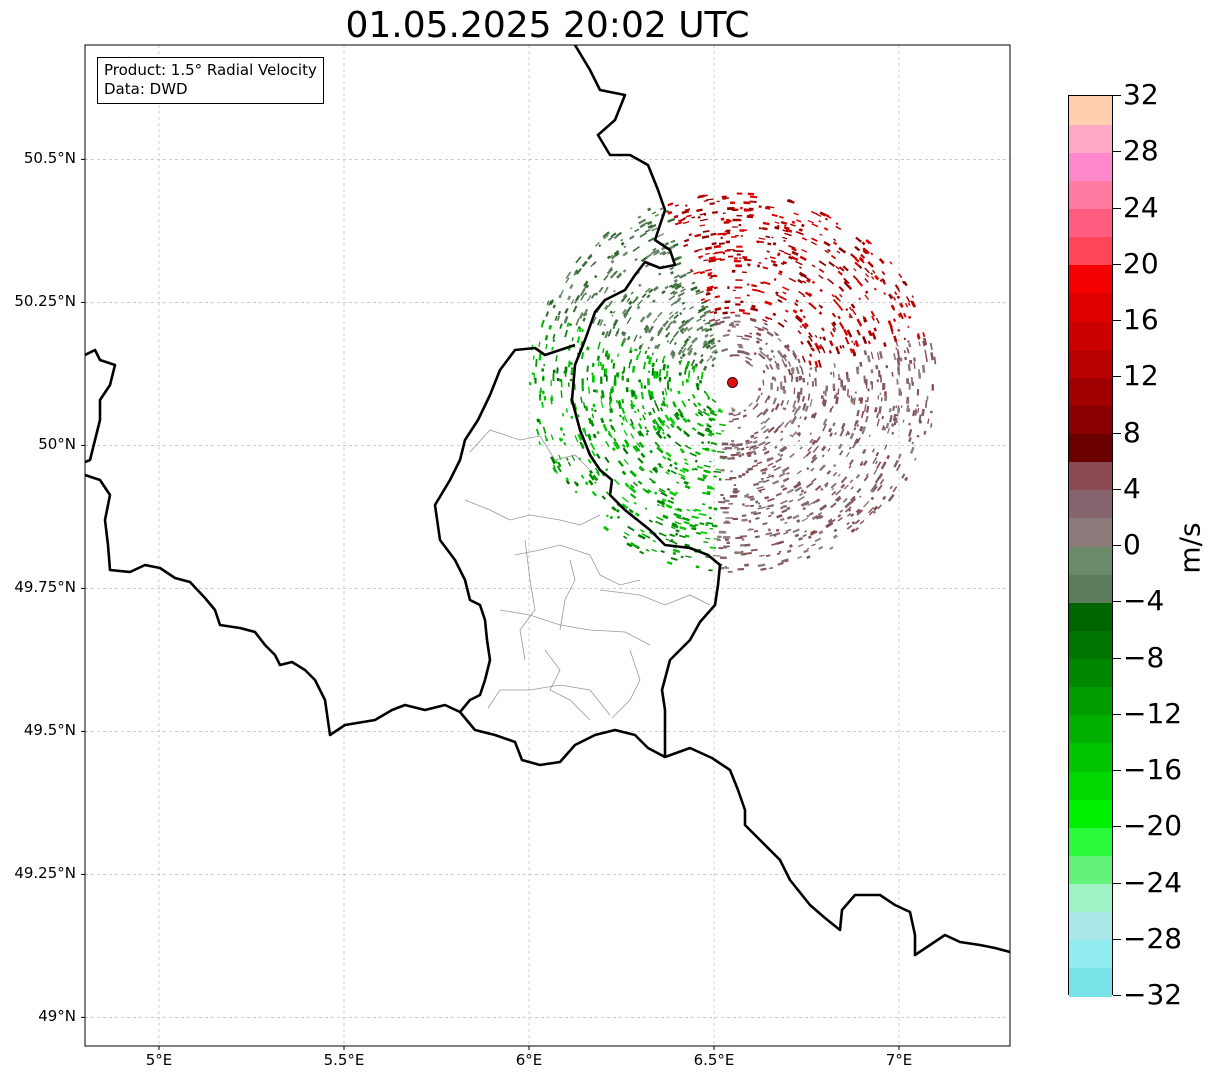  Describe the element at coordinates (732, 382) in the screenshot. I see `radar-site-marker` at that location.